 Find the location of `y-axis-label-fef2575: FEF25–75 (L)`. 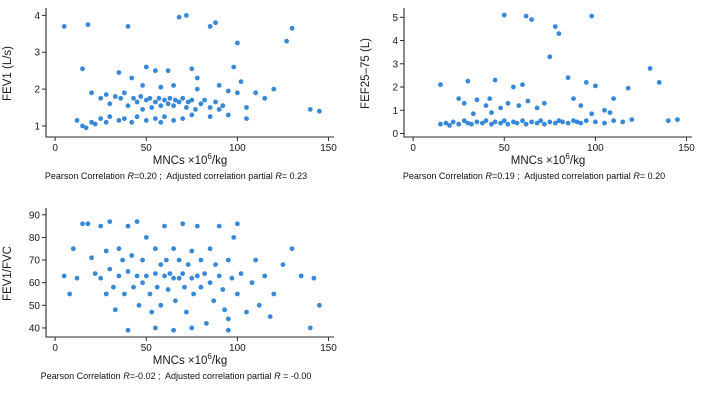

y-axis-label-fef2575: FEF25–75 (L) is located at coordinates (366, 73).